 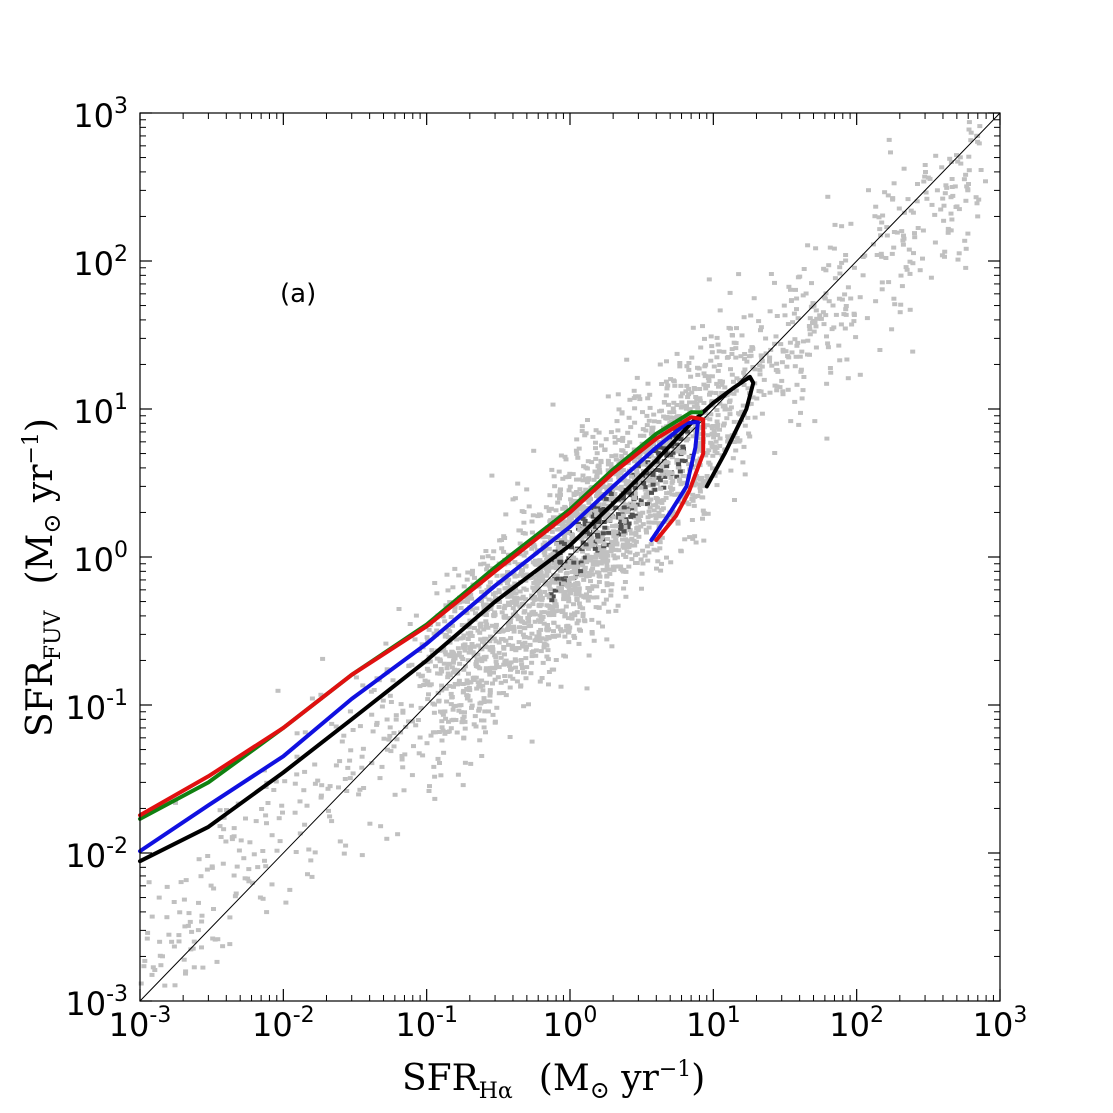 What do you see at coordinates (713, 1023) in the screenshot?
I see `x-tick-label-4: 101` at bounding box center [713, 1023].